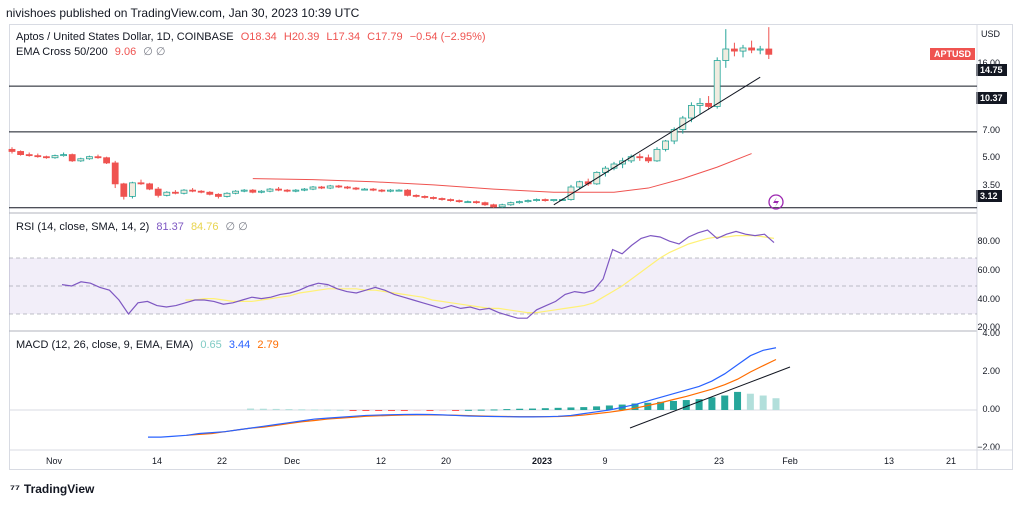  Describe the element at coordinates (991, 98) in the screenshot. I see `level-tag: 10.37` at that location.